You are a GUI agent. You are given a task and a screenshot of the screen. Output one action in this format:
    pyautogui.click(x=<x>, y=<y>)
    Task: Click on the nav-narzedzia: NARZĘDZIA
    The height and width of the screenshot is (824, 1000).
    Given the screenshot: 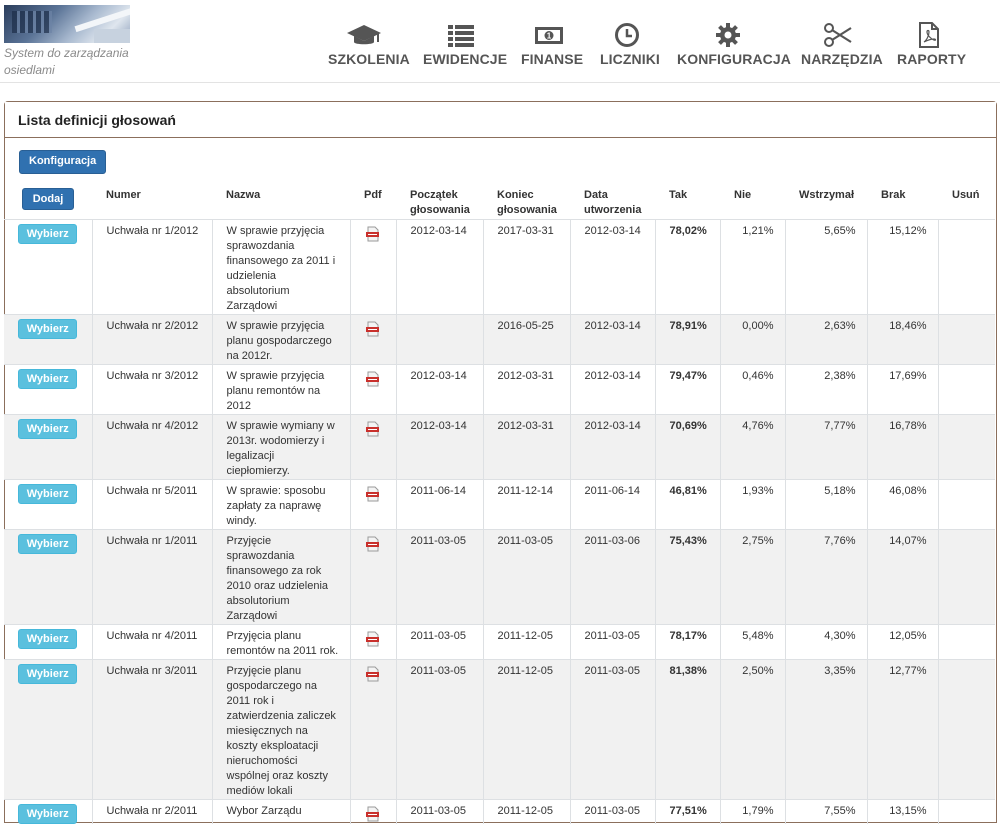 What is the action you would take?
    pyautogui.click(x=837, y=44)
    